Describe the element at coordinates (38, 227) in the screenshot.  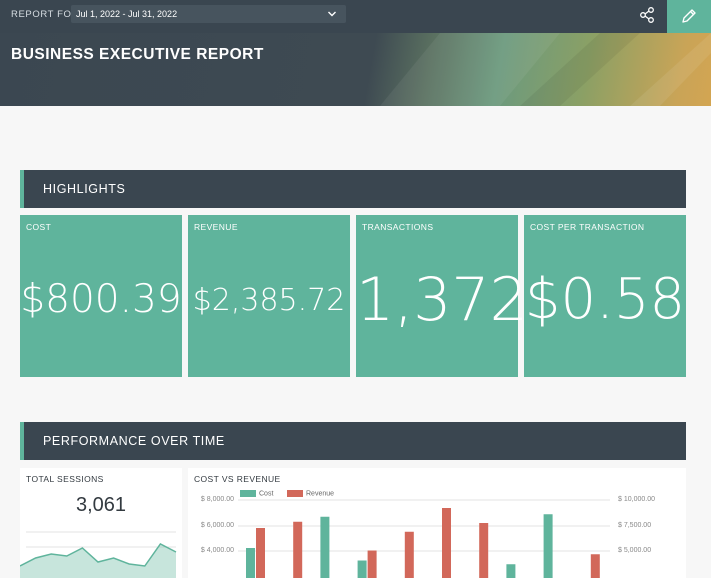
I see `kpi-label: COST` at that location.